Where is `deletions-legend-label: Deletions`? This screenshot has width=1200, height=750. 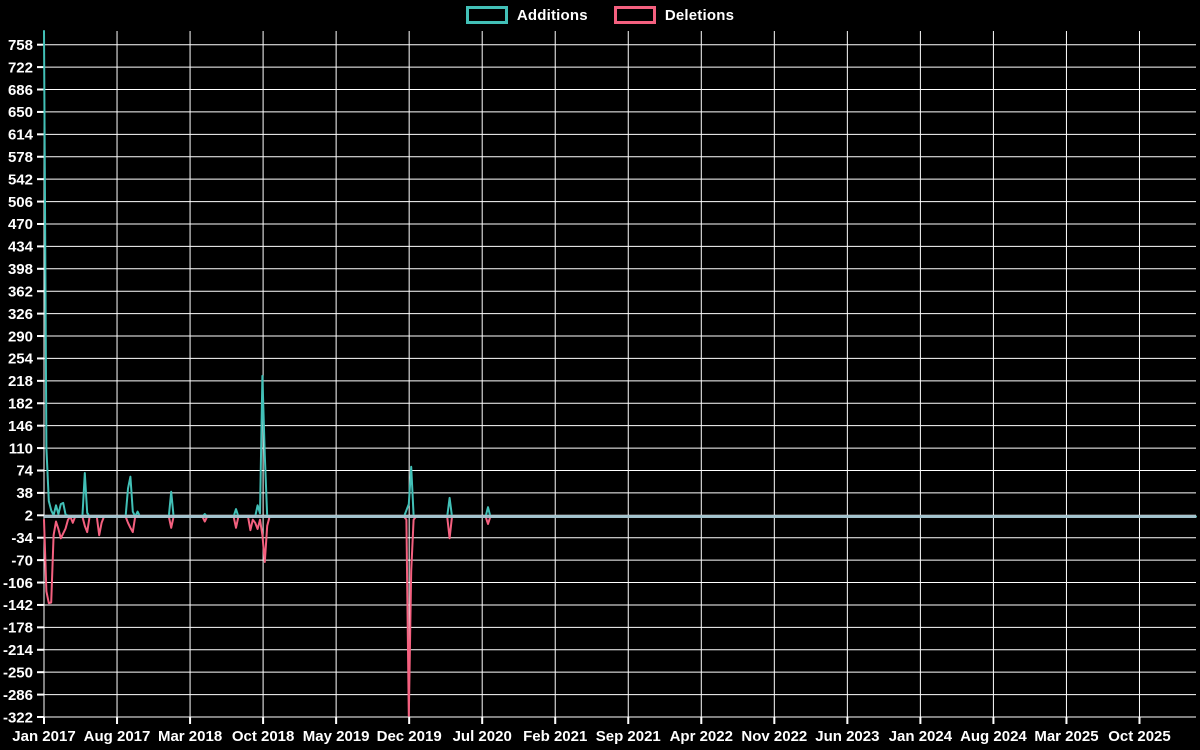 deletions-legend-label: Deletions is located at coordinates (699, 15).